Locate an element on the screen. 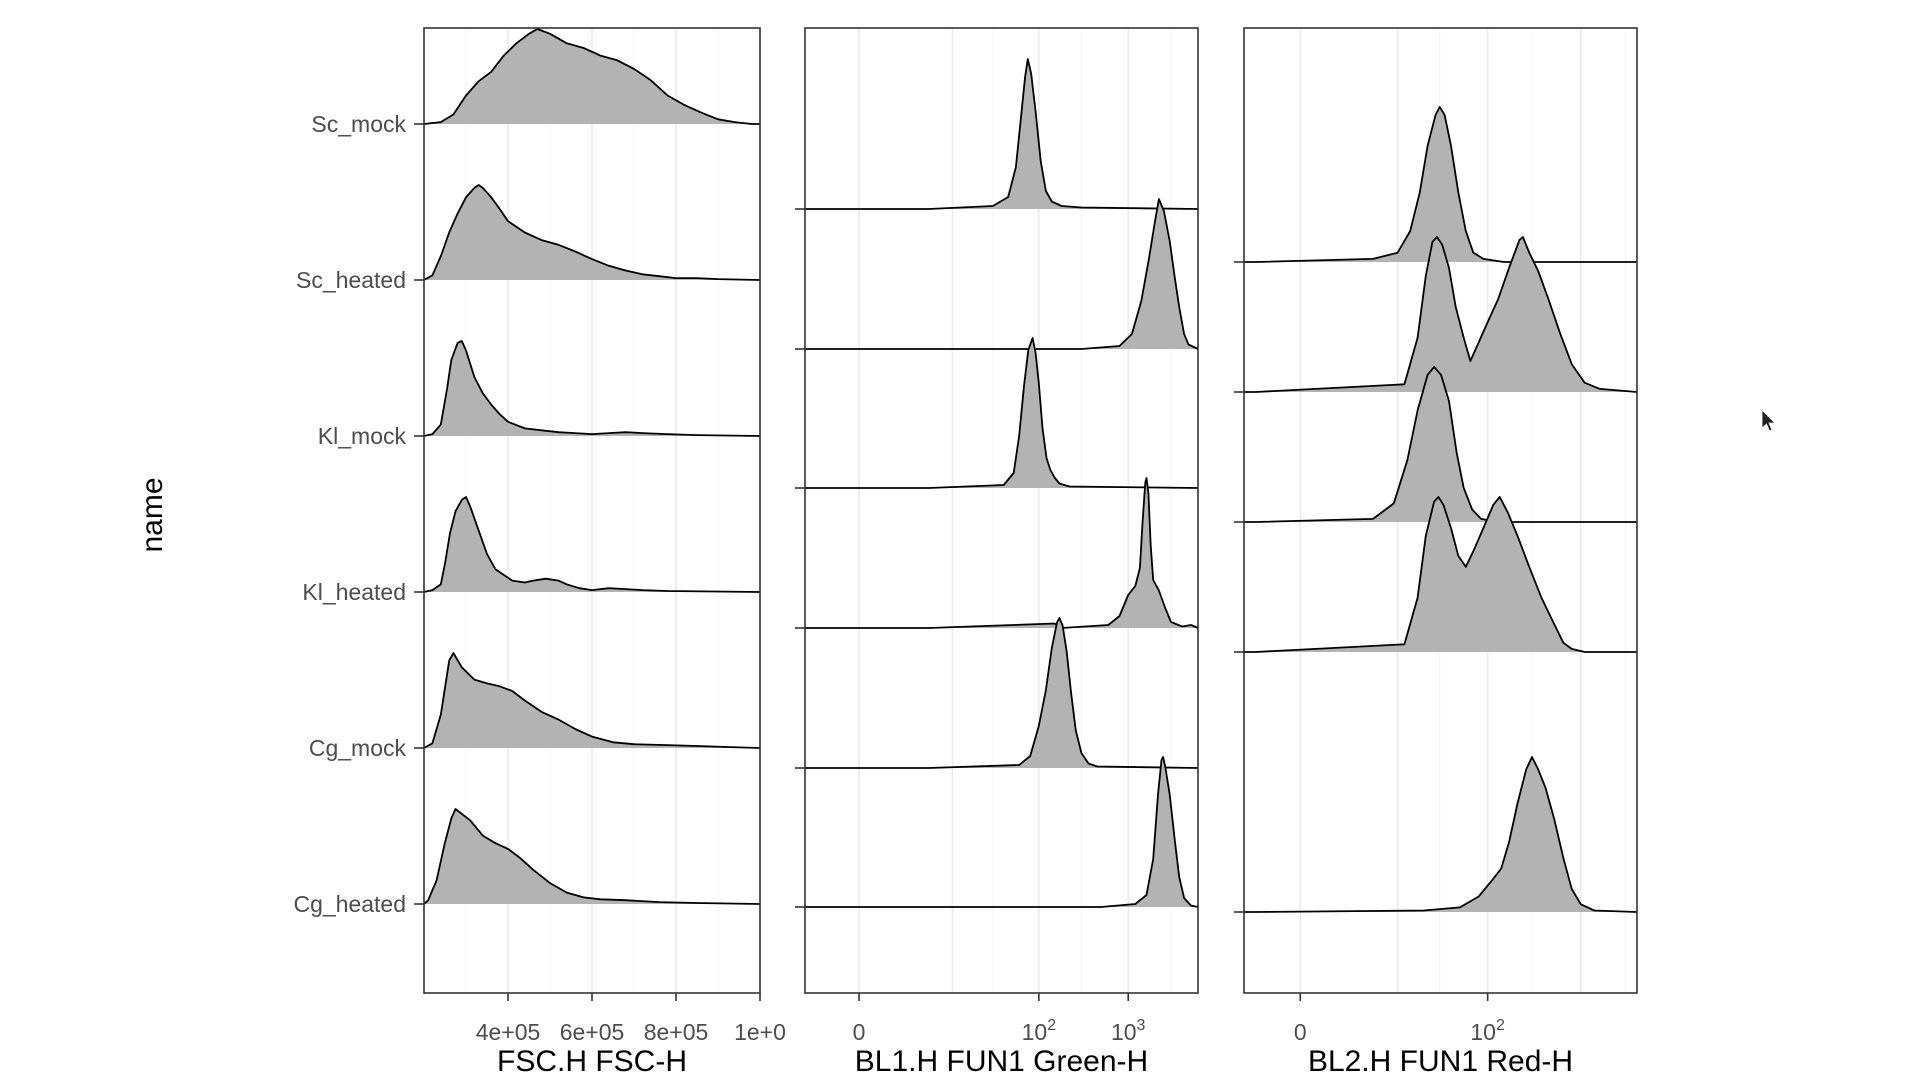 The width and height of the screenshot is (1920, 1080). y-tick-label-sc_mock: Sc_mock is located at coordinates (358, 124).